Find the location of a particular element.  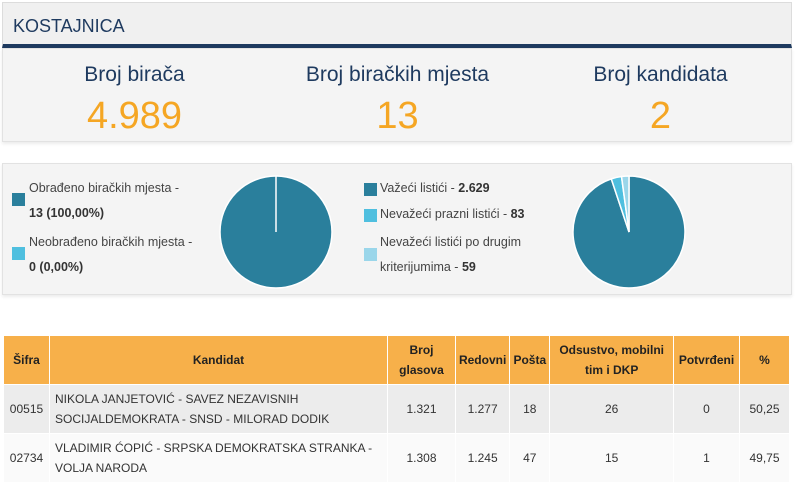

col-header-broj-glasova: Broj glasova is located at coordinates (421, 360).